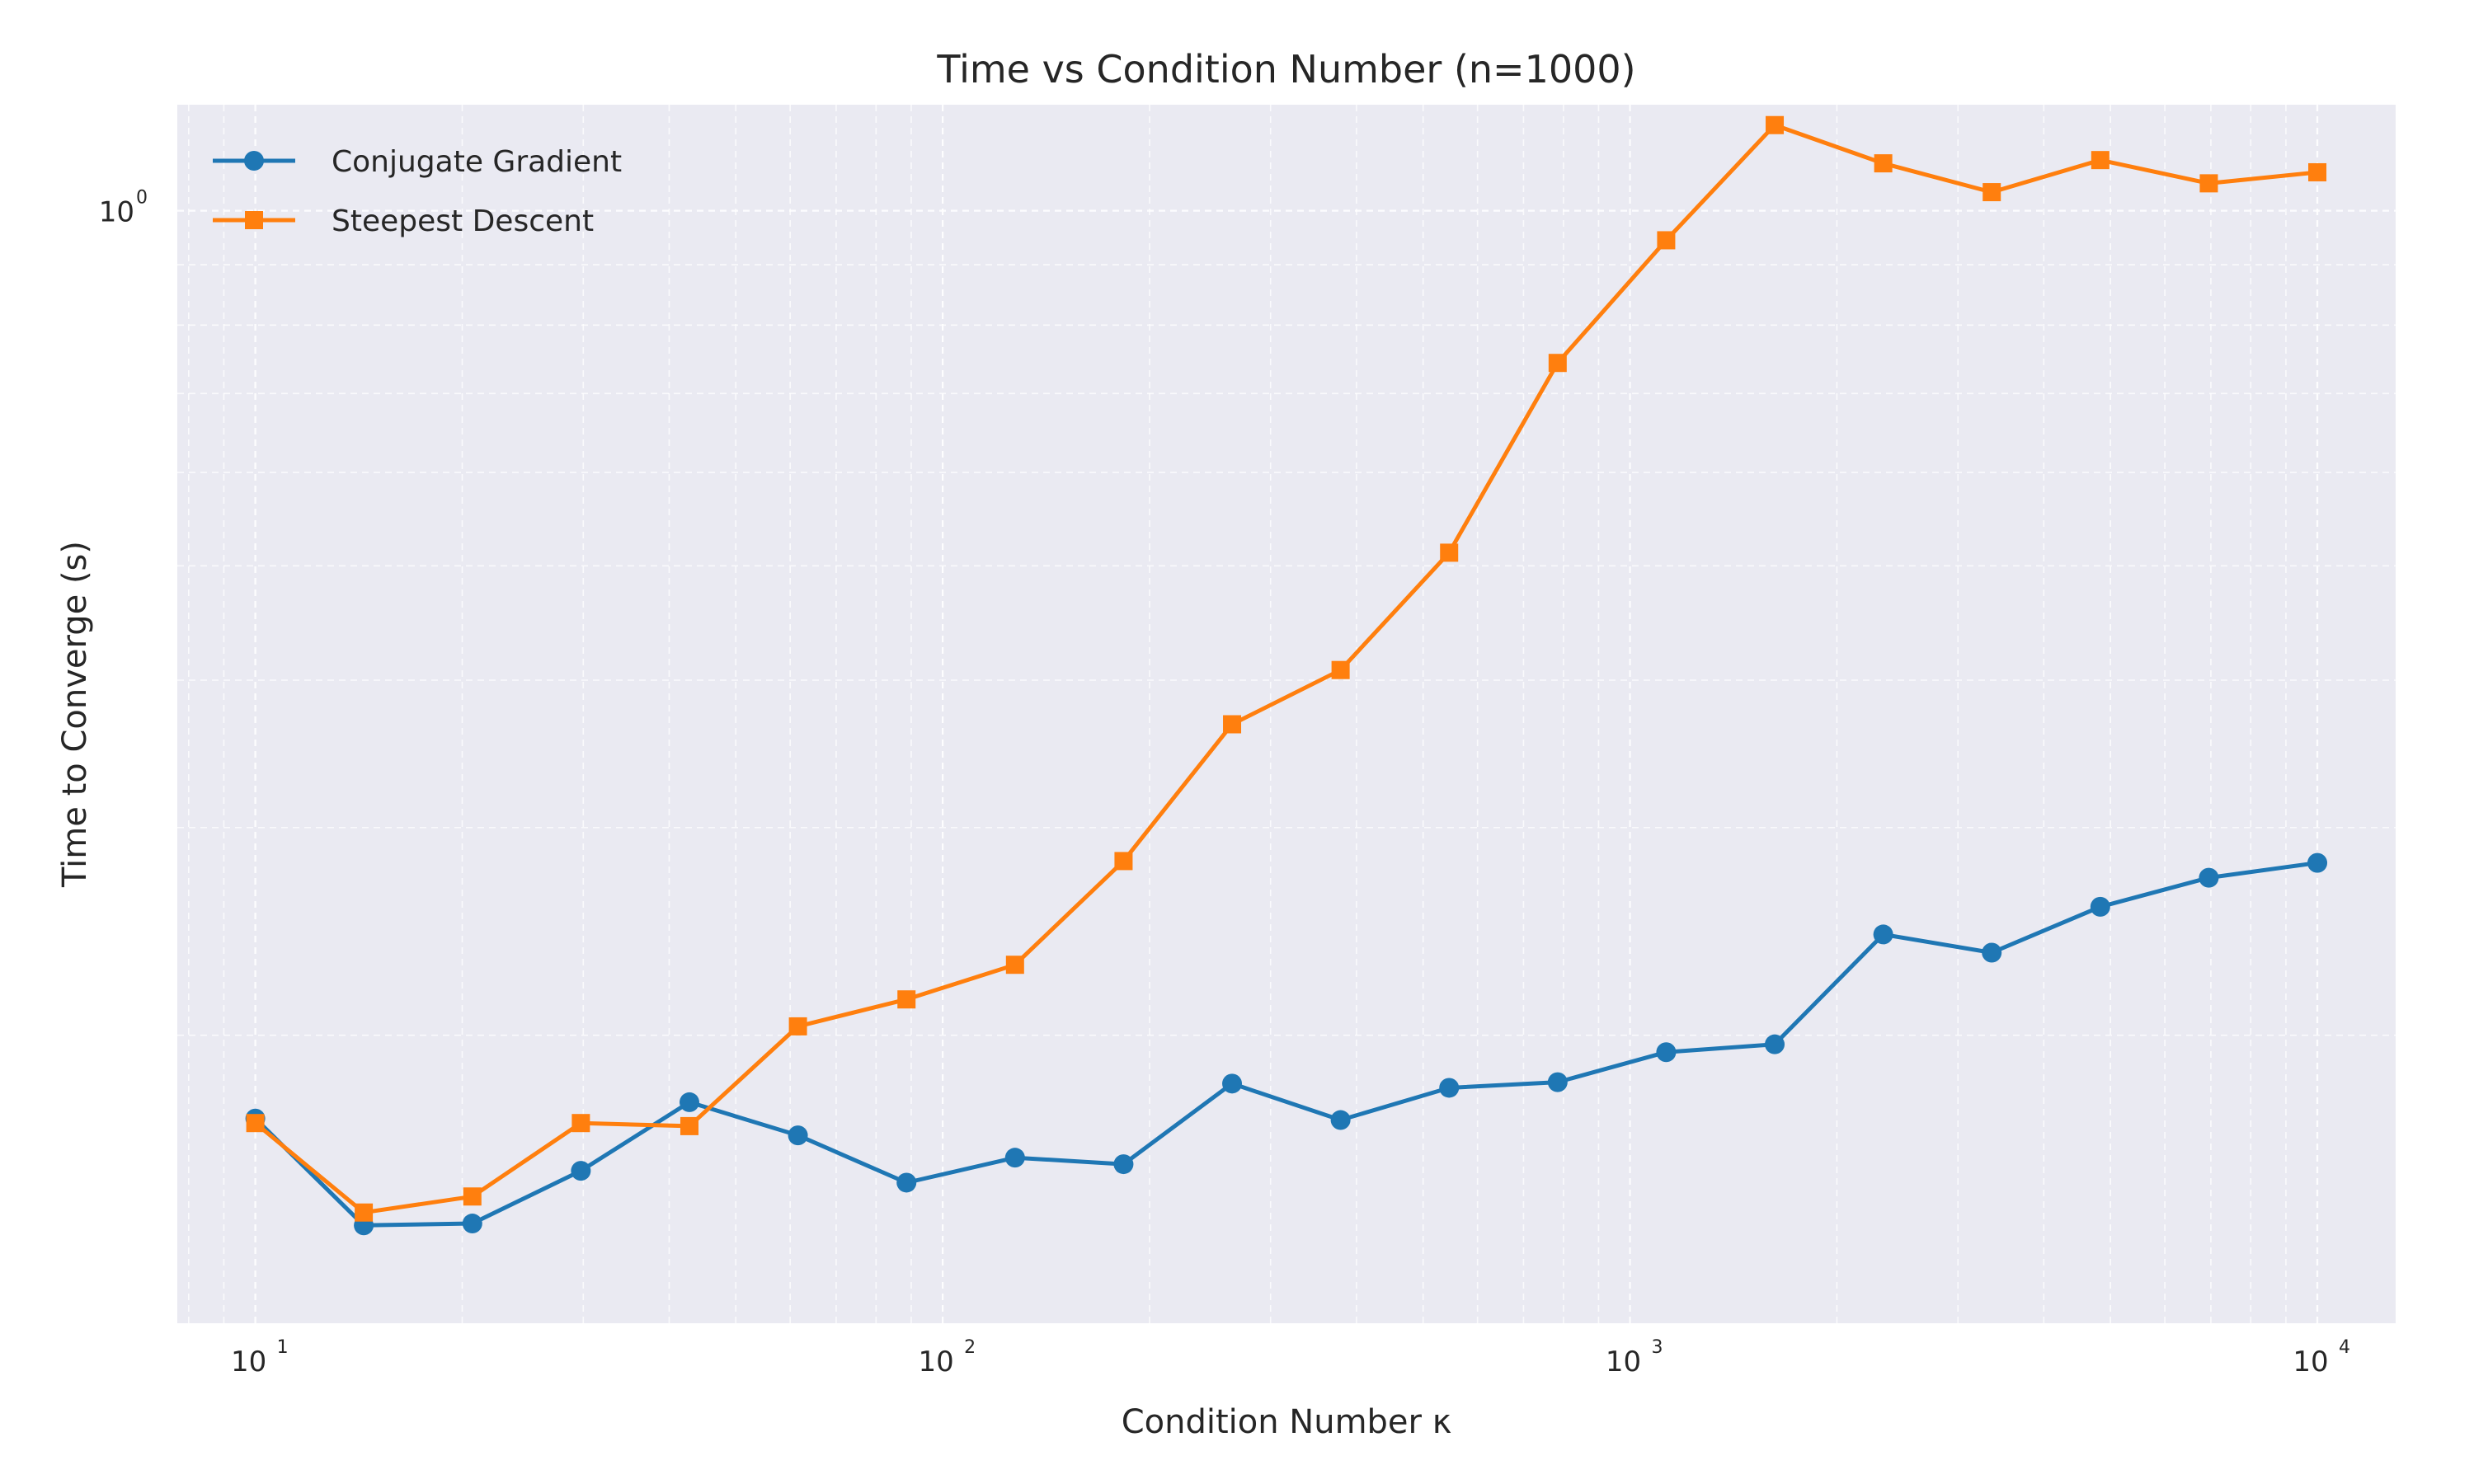  I want to click on legend: Conjugate Gradient Steepest Descent, so click(417, 191).